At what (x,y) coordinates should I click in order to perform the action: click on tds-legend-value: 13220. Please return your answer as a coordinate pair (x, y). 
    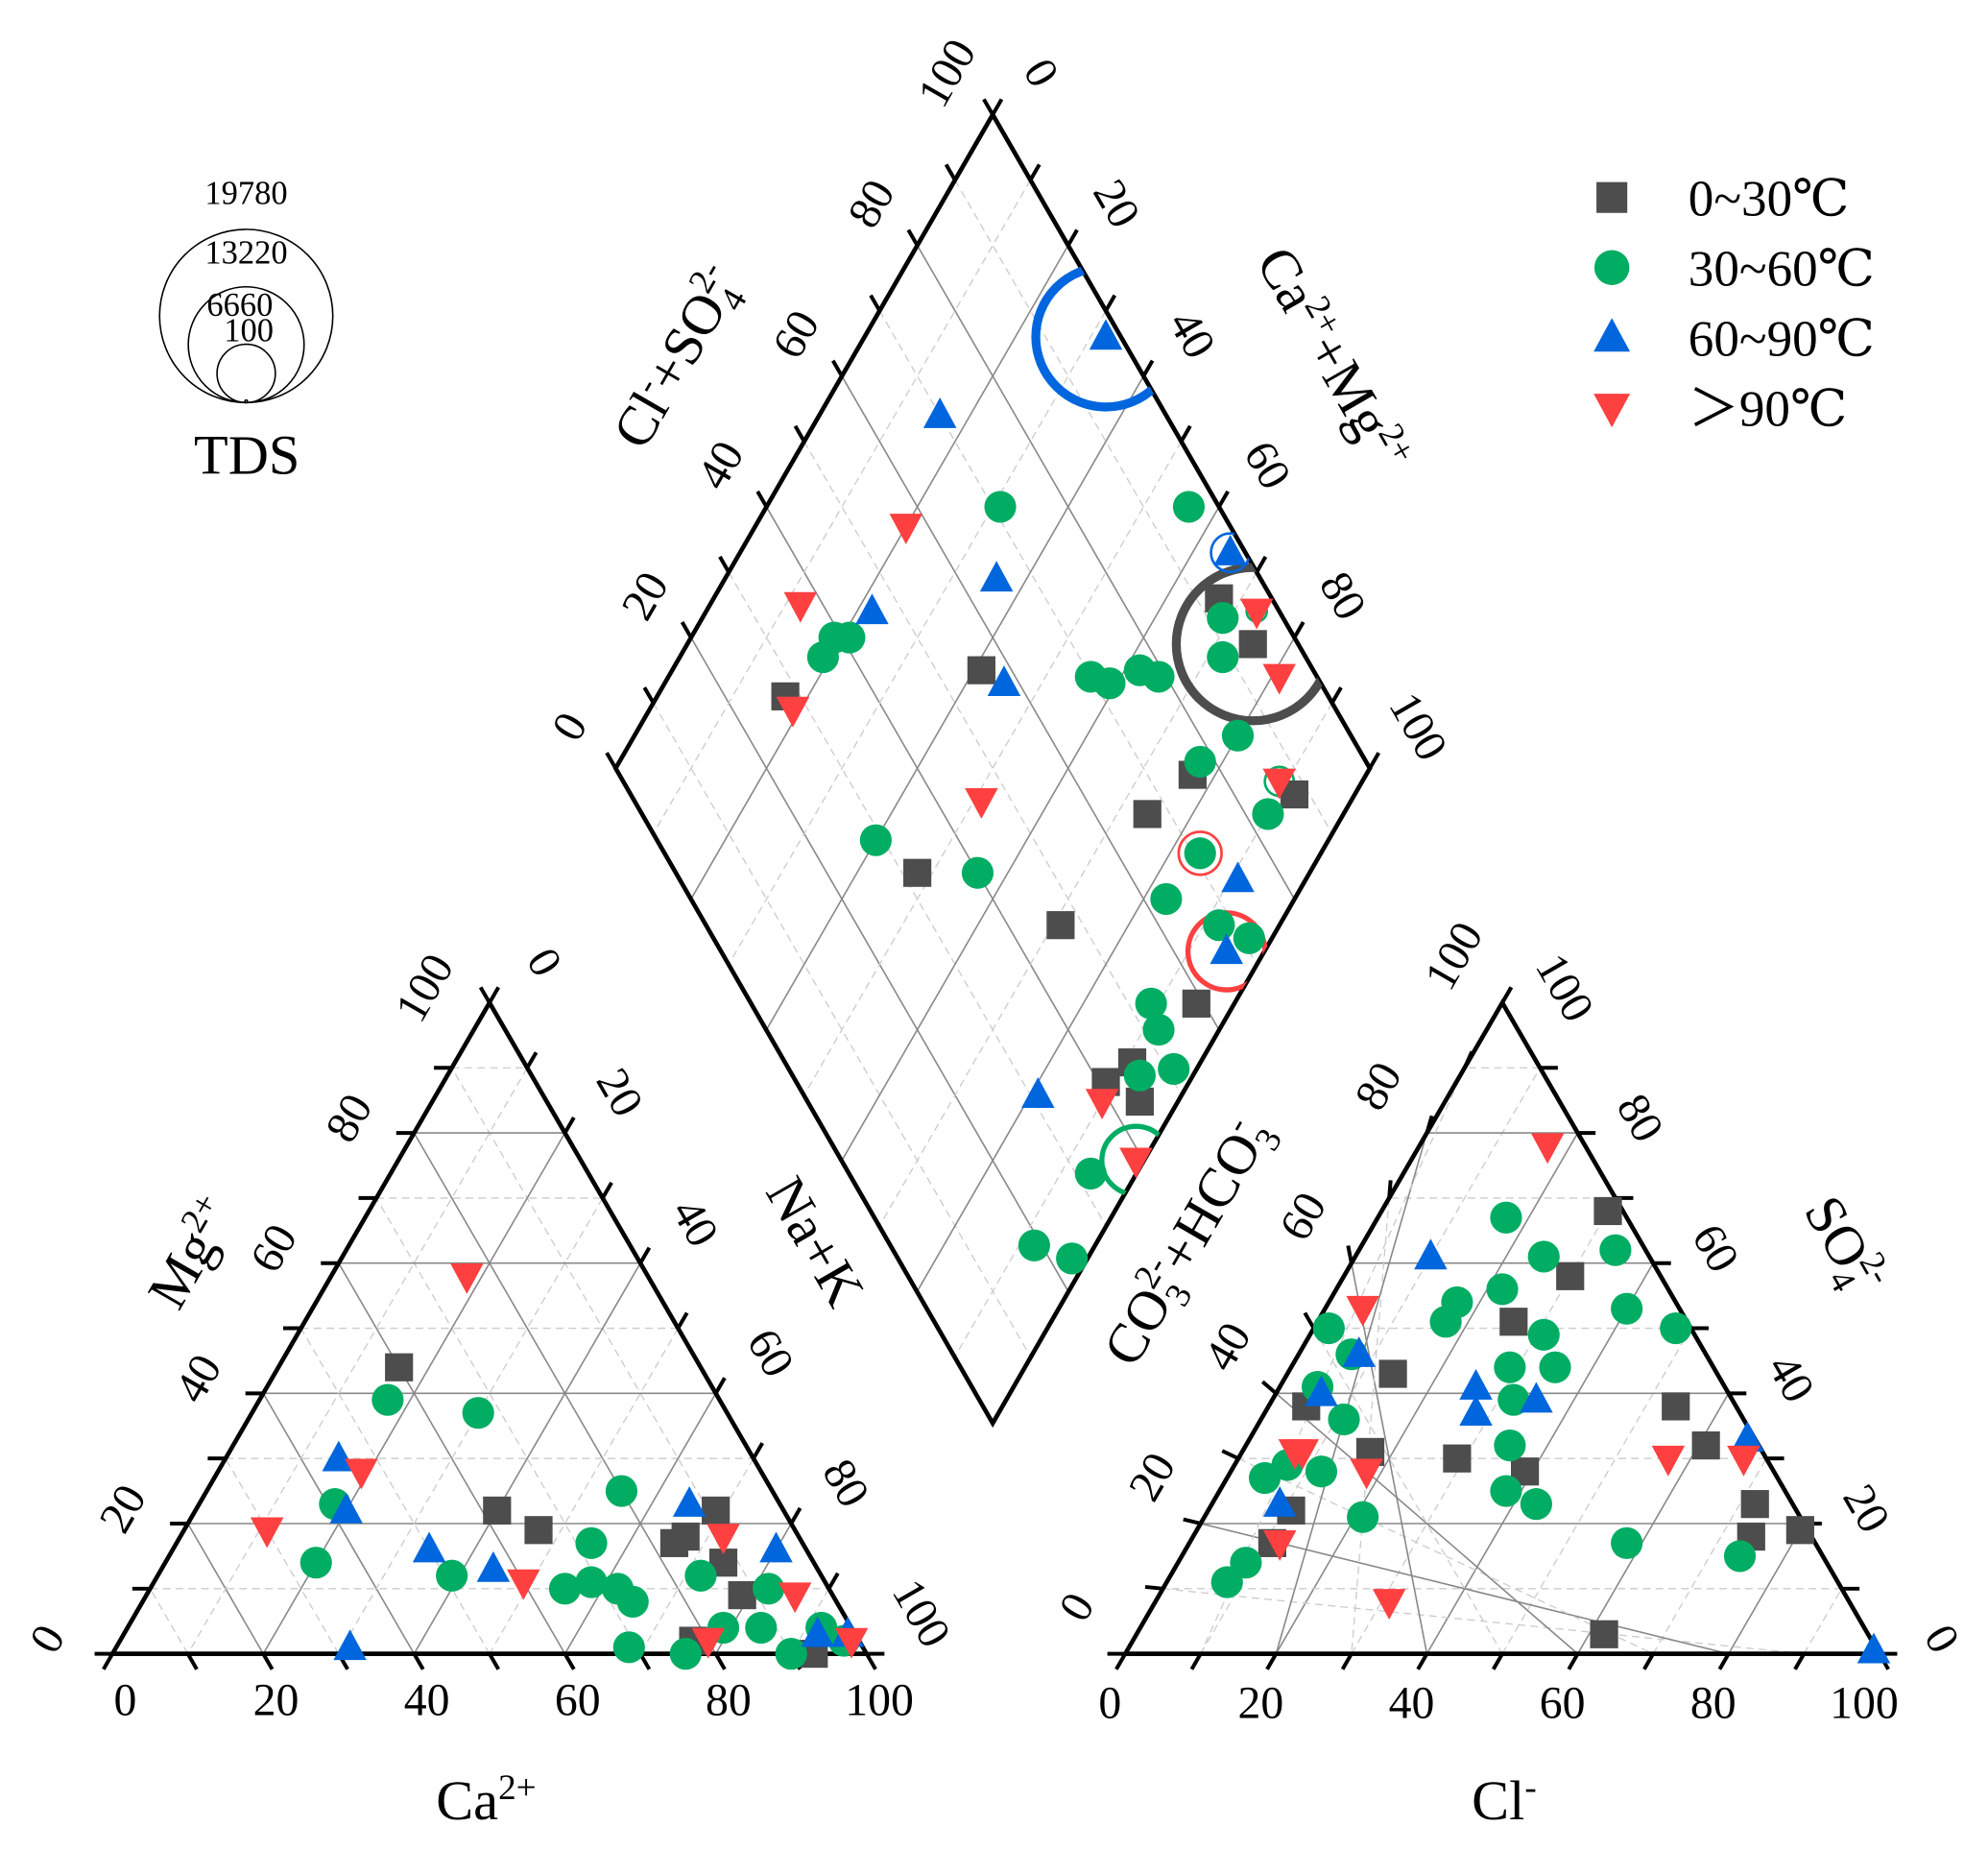
    Looking at the image, I should click on (245, 253).